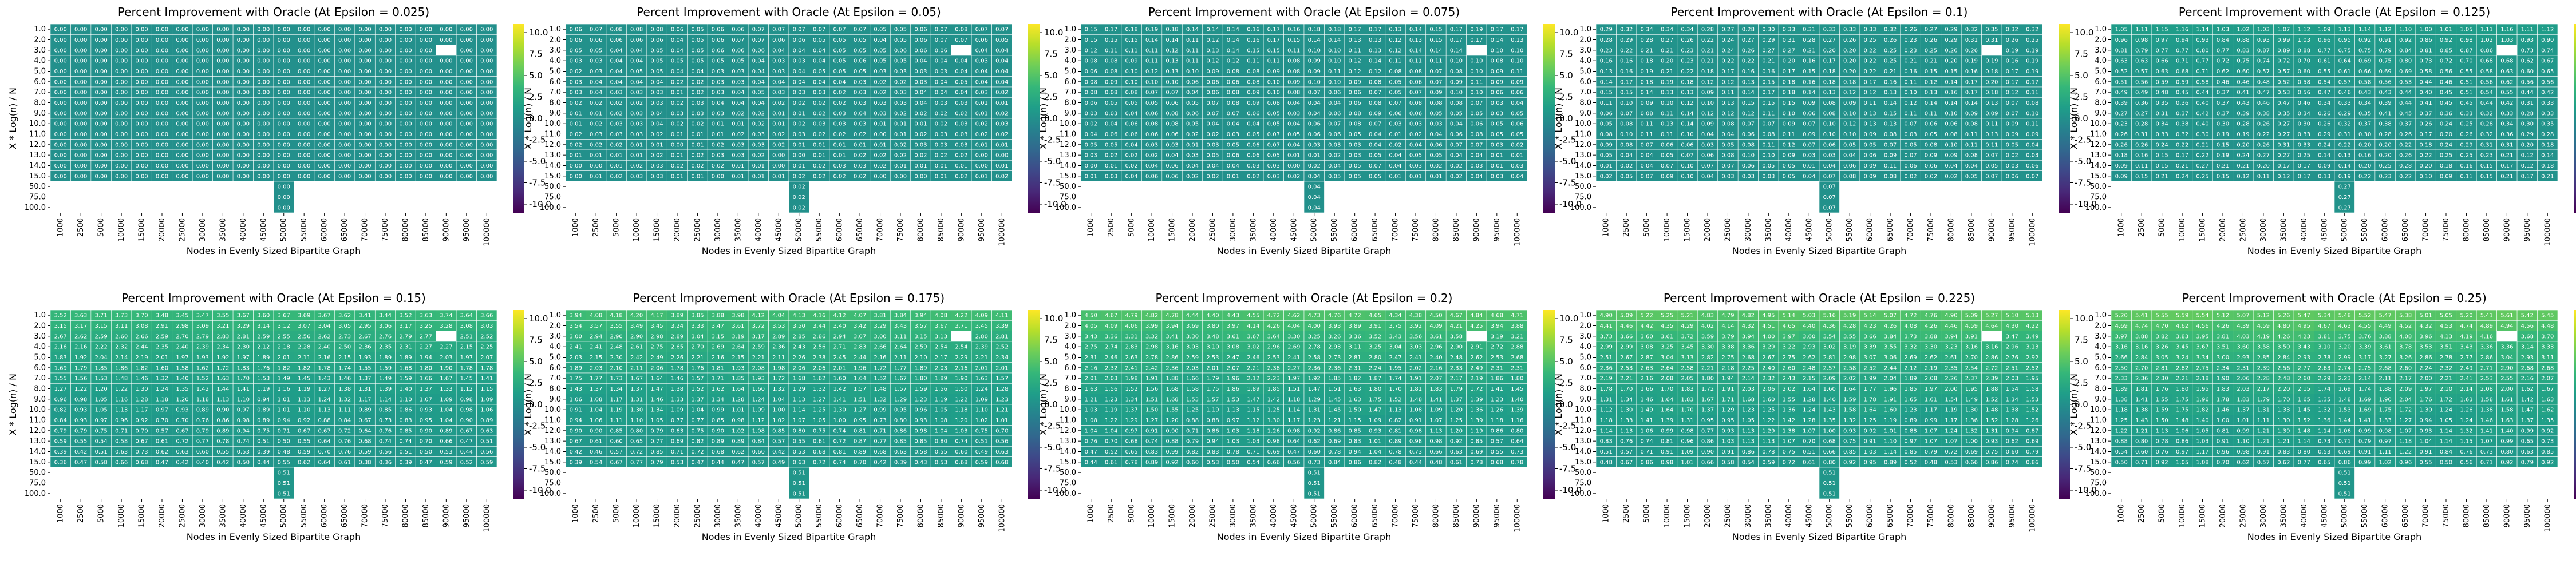 This screenshot has width=2576, height=572. What do you see at coordinates (182, 442) in the screenshot?
I see `cell-label: 0.72` at bounding box center [182, 442].